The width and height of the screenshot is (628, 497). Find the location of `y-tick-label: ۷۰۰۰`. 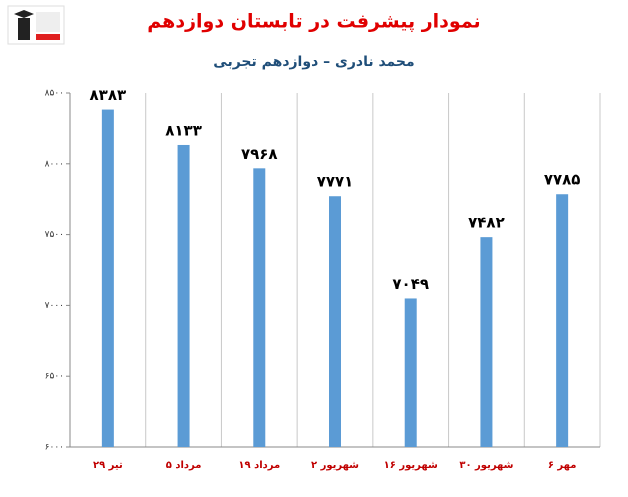

y-tick-label: ۷۰۰۰ is located at coordinates (54, 306).